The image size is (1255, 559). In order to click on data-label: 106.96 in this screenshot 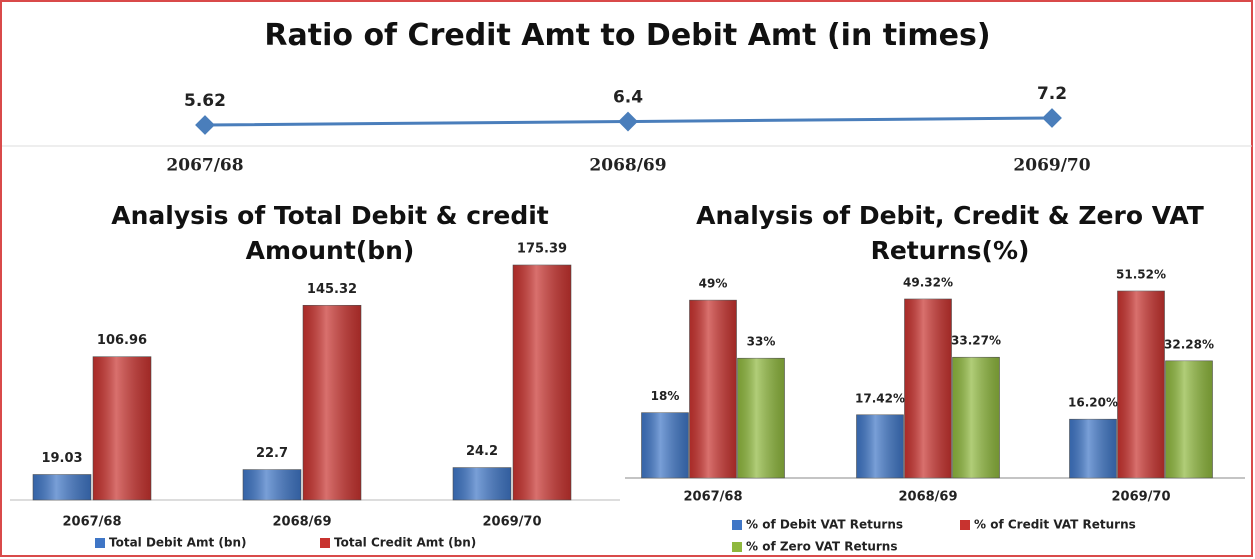, I will do `click(122, 340)`.